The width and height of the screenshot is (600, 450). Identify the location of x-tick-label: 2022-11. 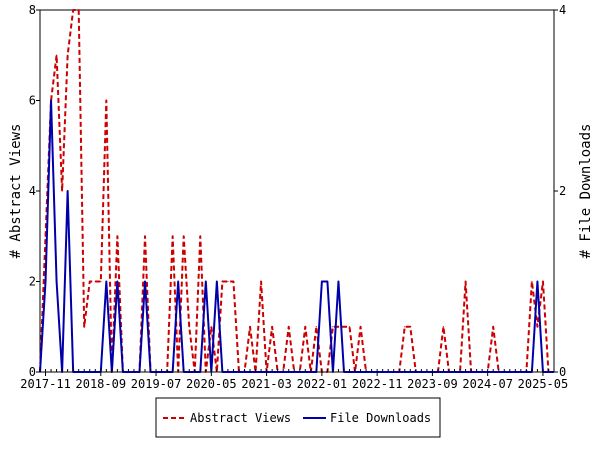
(377, 384).